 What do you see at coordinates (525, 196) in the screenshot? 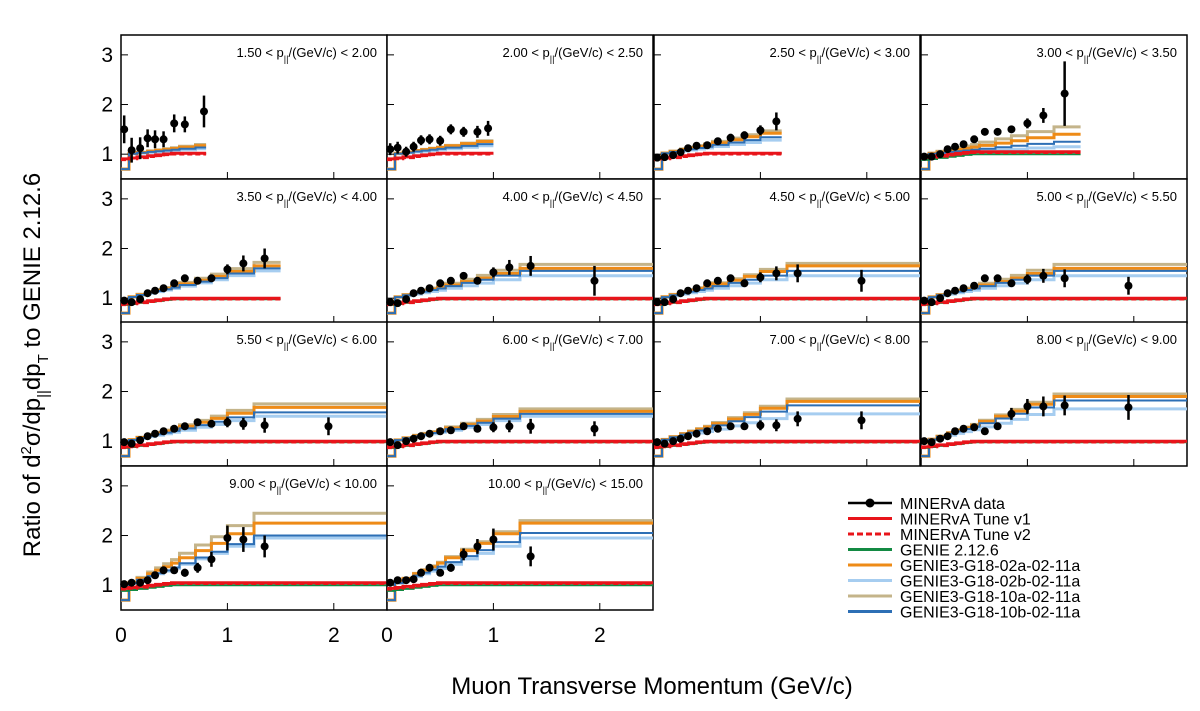
I see `panel-bin-label-part: 4.00 < p` at bounding box center [525, 196].